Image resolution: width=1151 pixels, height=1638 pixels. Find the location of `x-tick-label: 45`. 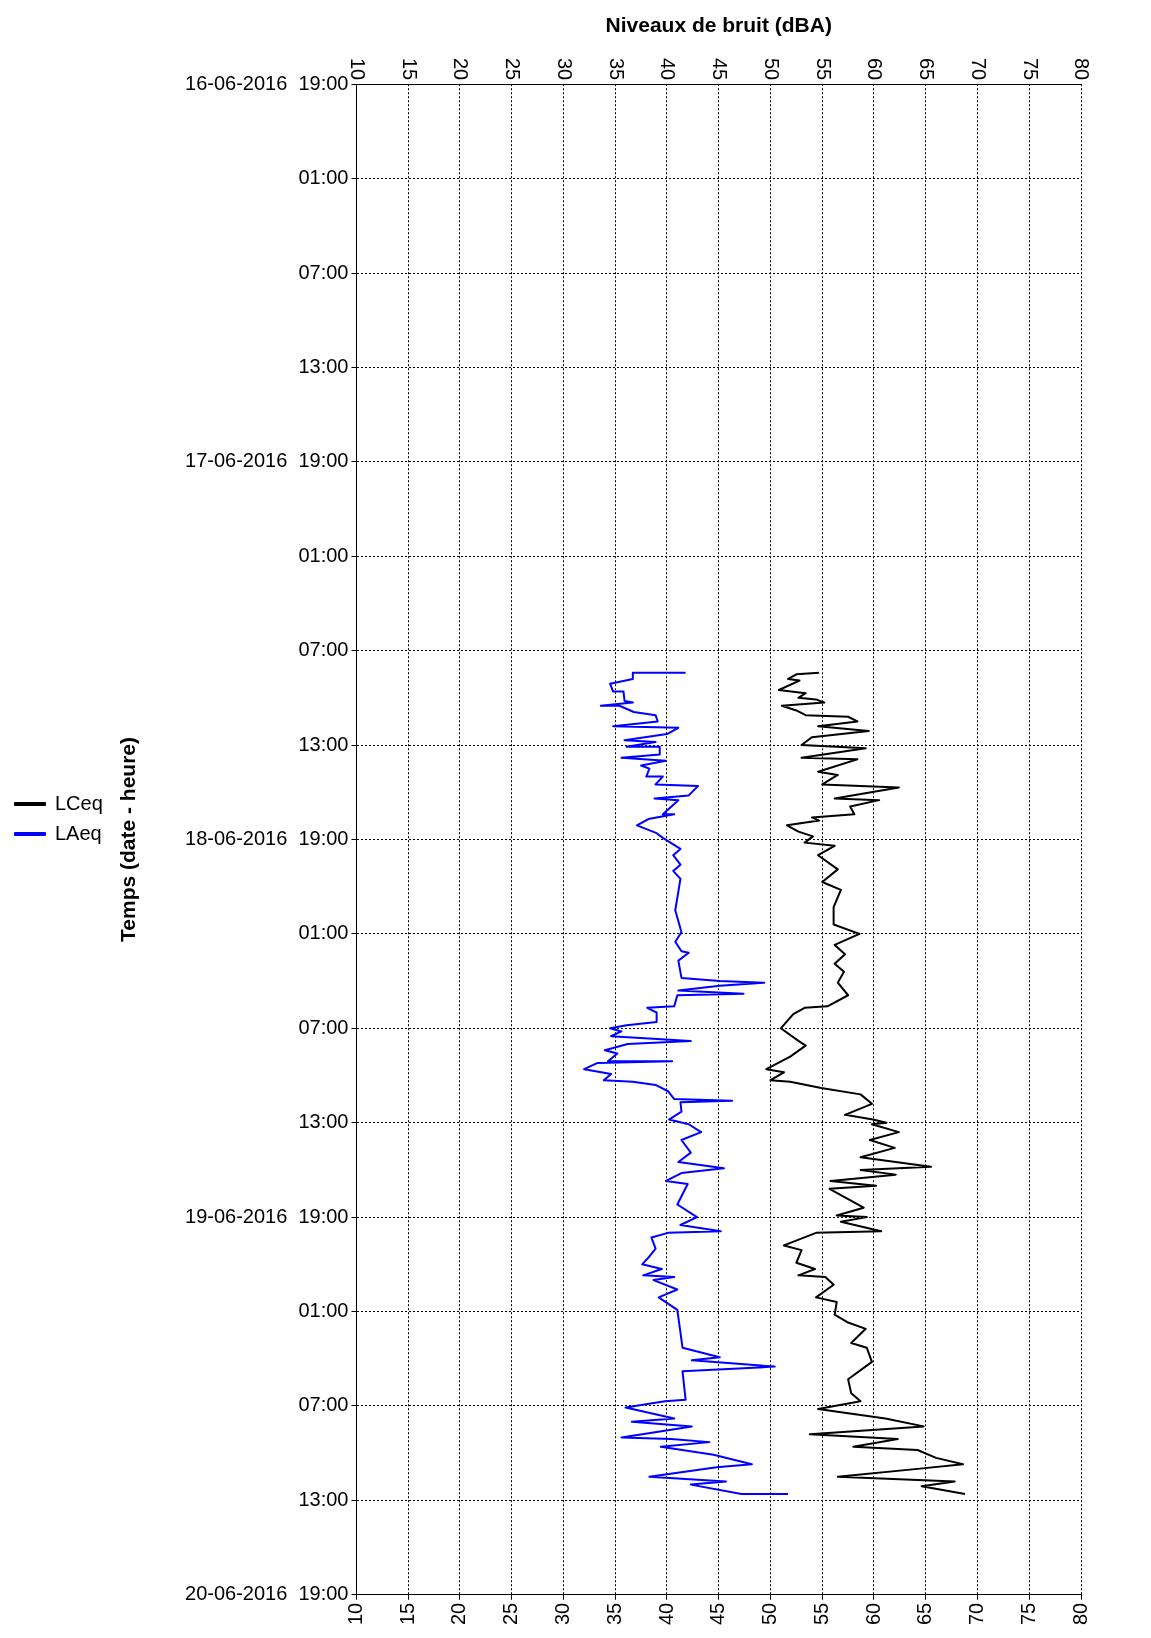

x-tick-label: 45 is located at coordinates (720, 69).